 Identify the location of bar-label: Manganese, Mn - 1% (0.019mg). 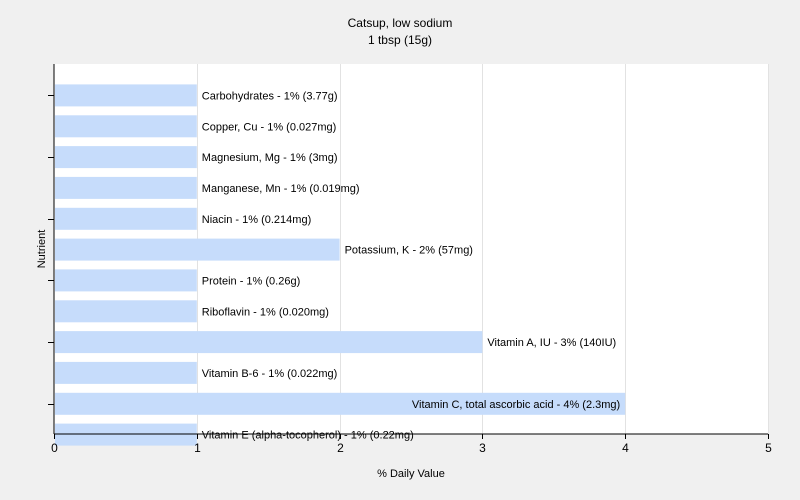
(281, 189).